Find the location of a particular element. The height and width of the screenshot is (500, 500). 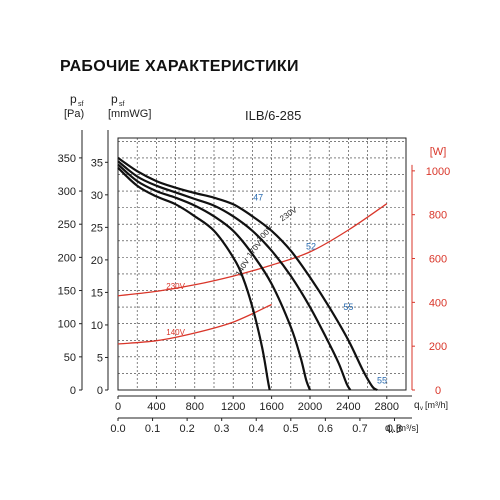

page-title: РАБОЧИЕ ХАРАКТЕРИСТИКИ is located at coordinates (179, 66).